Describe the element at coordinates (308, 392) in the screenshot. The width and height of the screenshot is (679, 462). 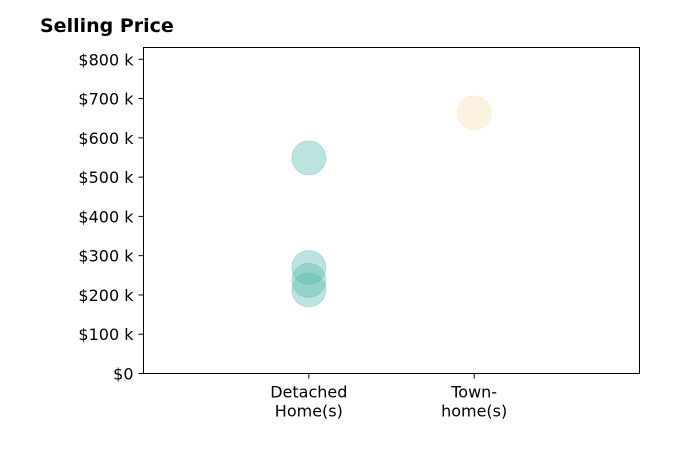
I see `x-tick-label: Detached` at that location.